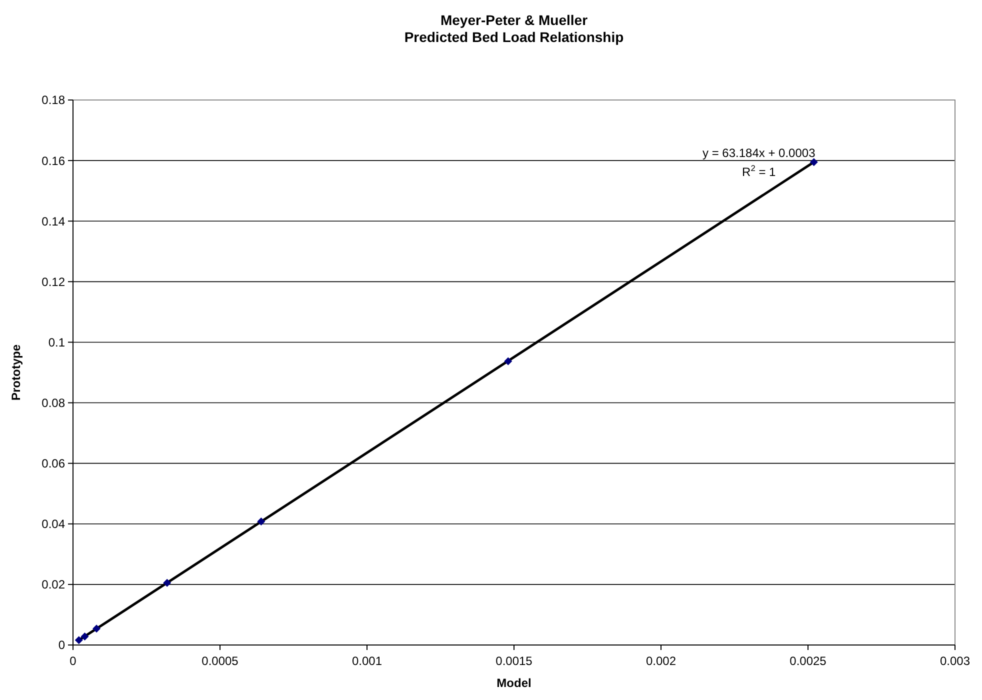 The width and height of the screenshot is (982, 700). Describe the element at coordinates (54, 100) in the screenshot. I see `y-tick-label: 0.18` at that location.